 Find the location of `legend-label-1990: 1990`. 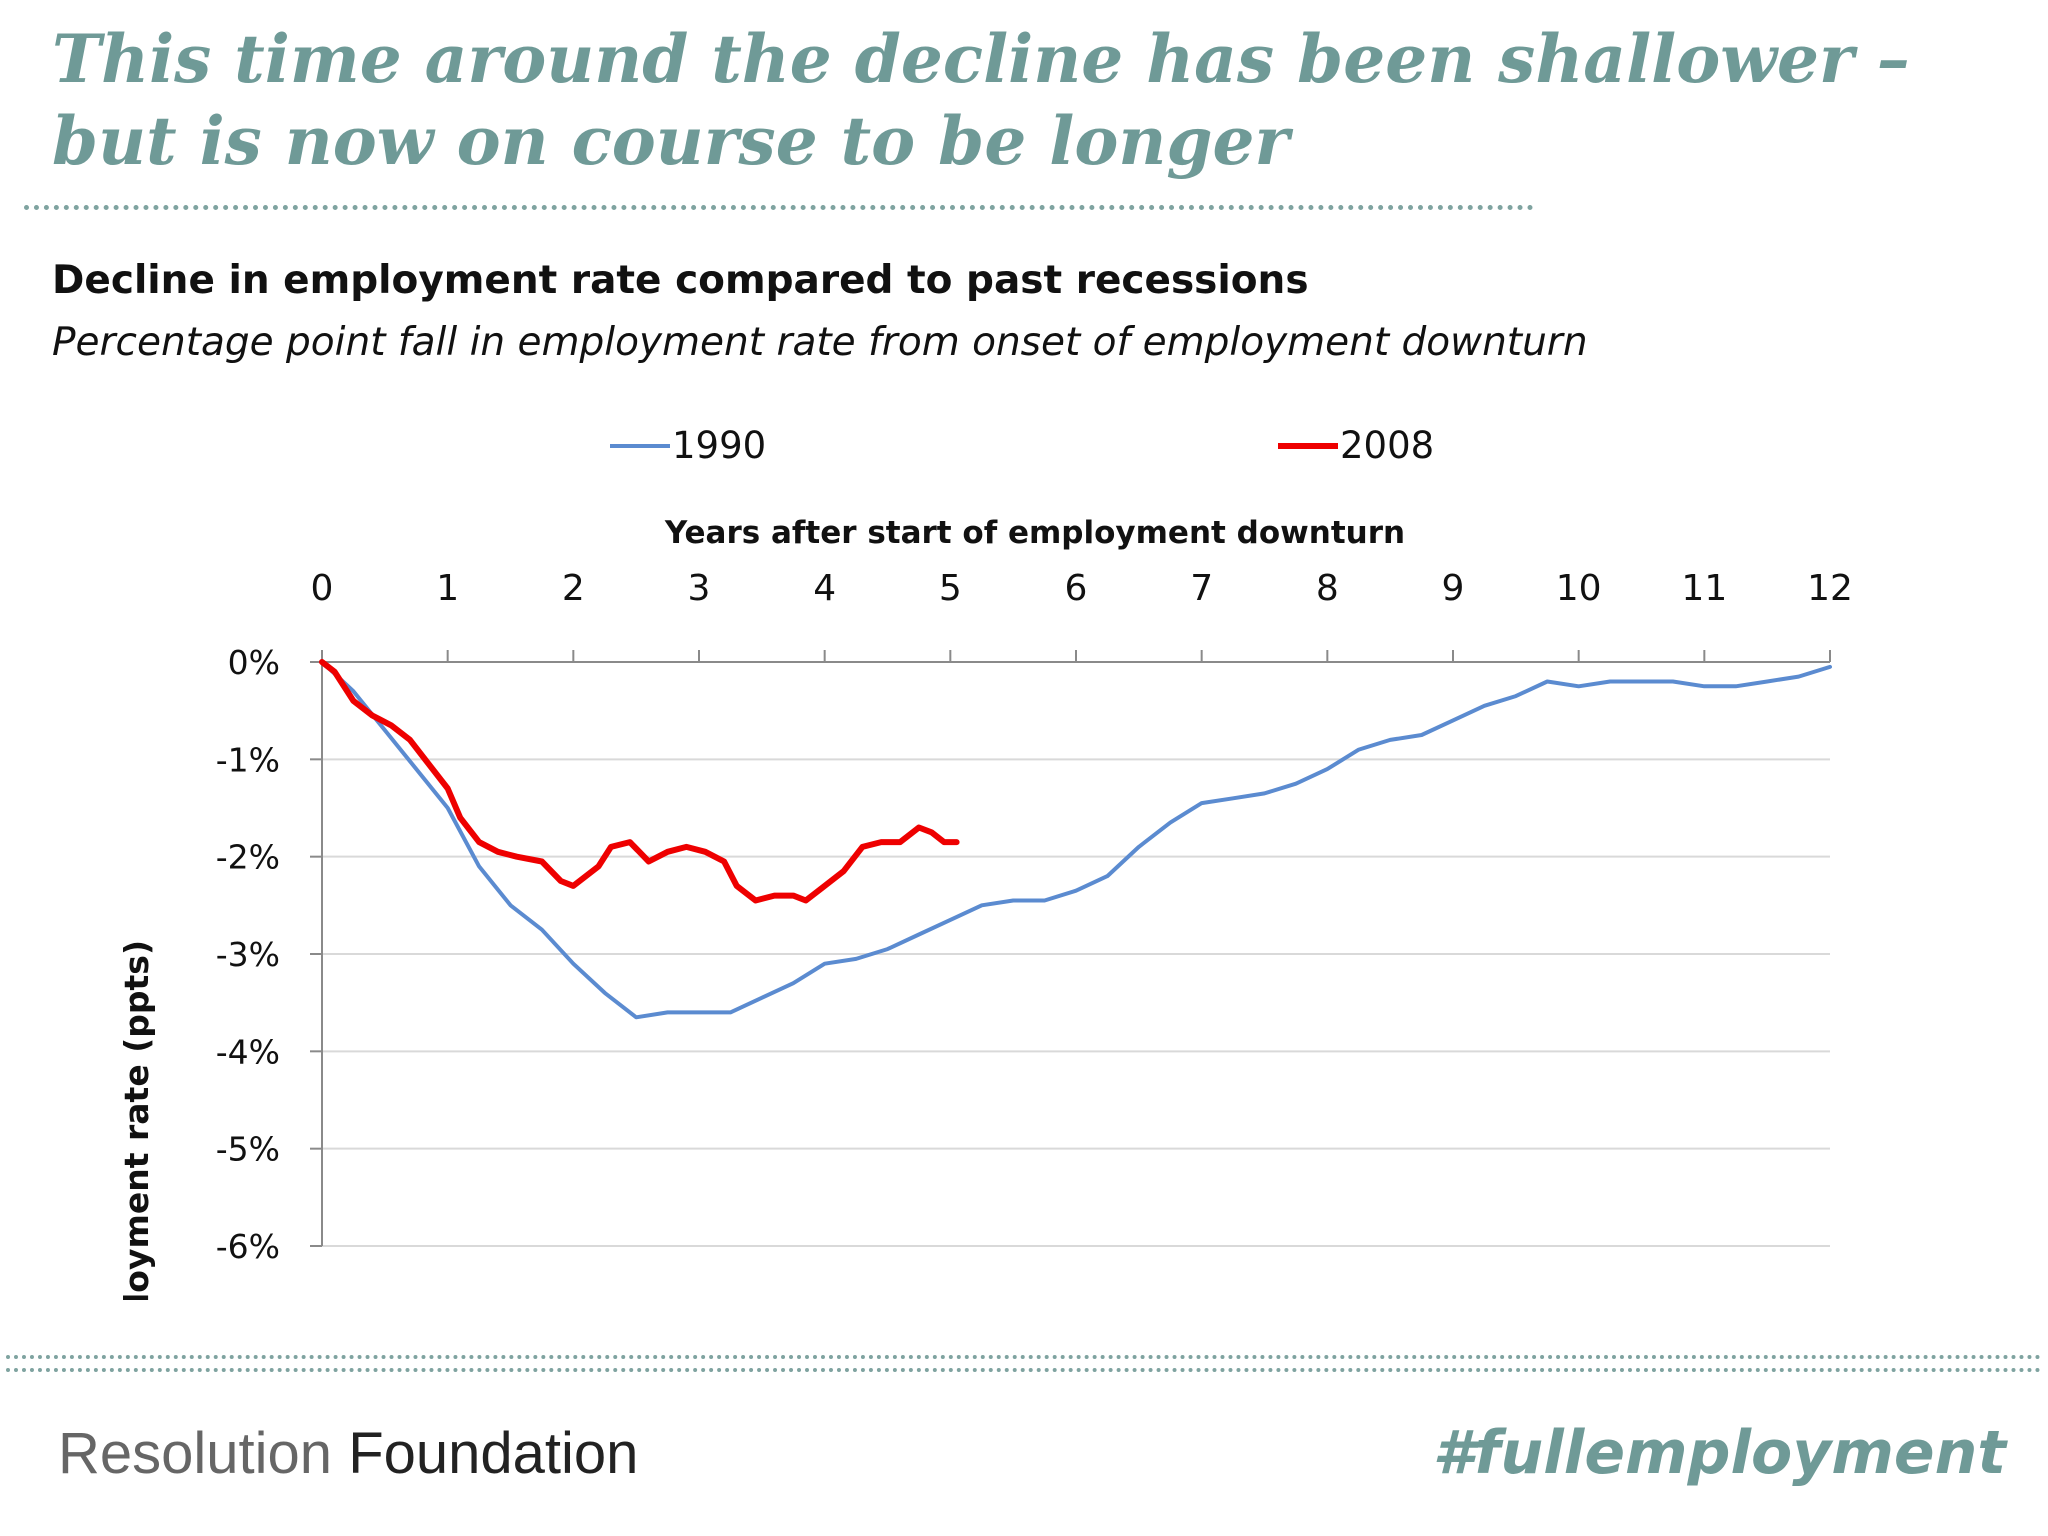

legend-label-1990: 1990 is located at coordinates (719, 445).